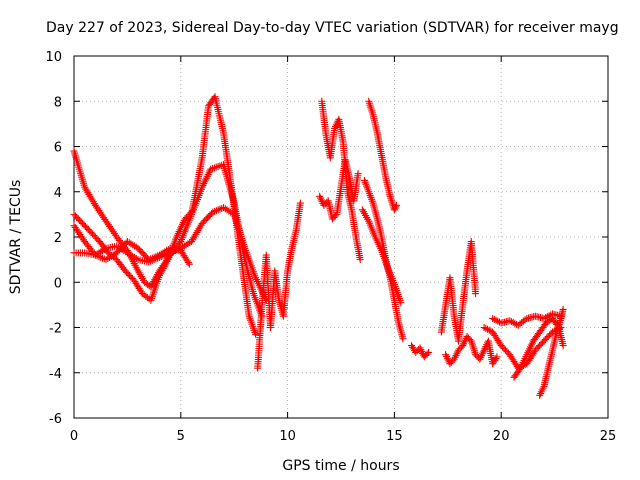 The width and height of the screenshot is (640, 480). Describe the element at coordinates (551, 352) in the screenshot. I see `series-PRN-Q` at that location.